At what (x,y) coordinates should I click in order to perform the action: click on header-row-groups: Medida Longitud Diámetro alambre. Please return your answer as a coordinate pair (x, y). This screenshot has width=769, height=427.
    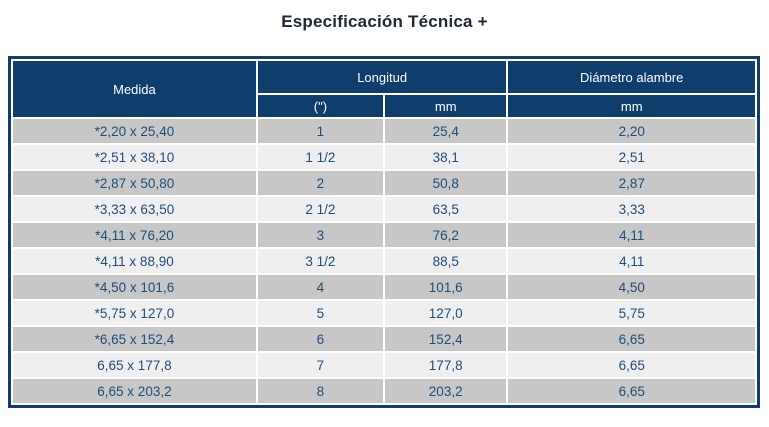
    Looking at the image, I should click on (384, 89).